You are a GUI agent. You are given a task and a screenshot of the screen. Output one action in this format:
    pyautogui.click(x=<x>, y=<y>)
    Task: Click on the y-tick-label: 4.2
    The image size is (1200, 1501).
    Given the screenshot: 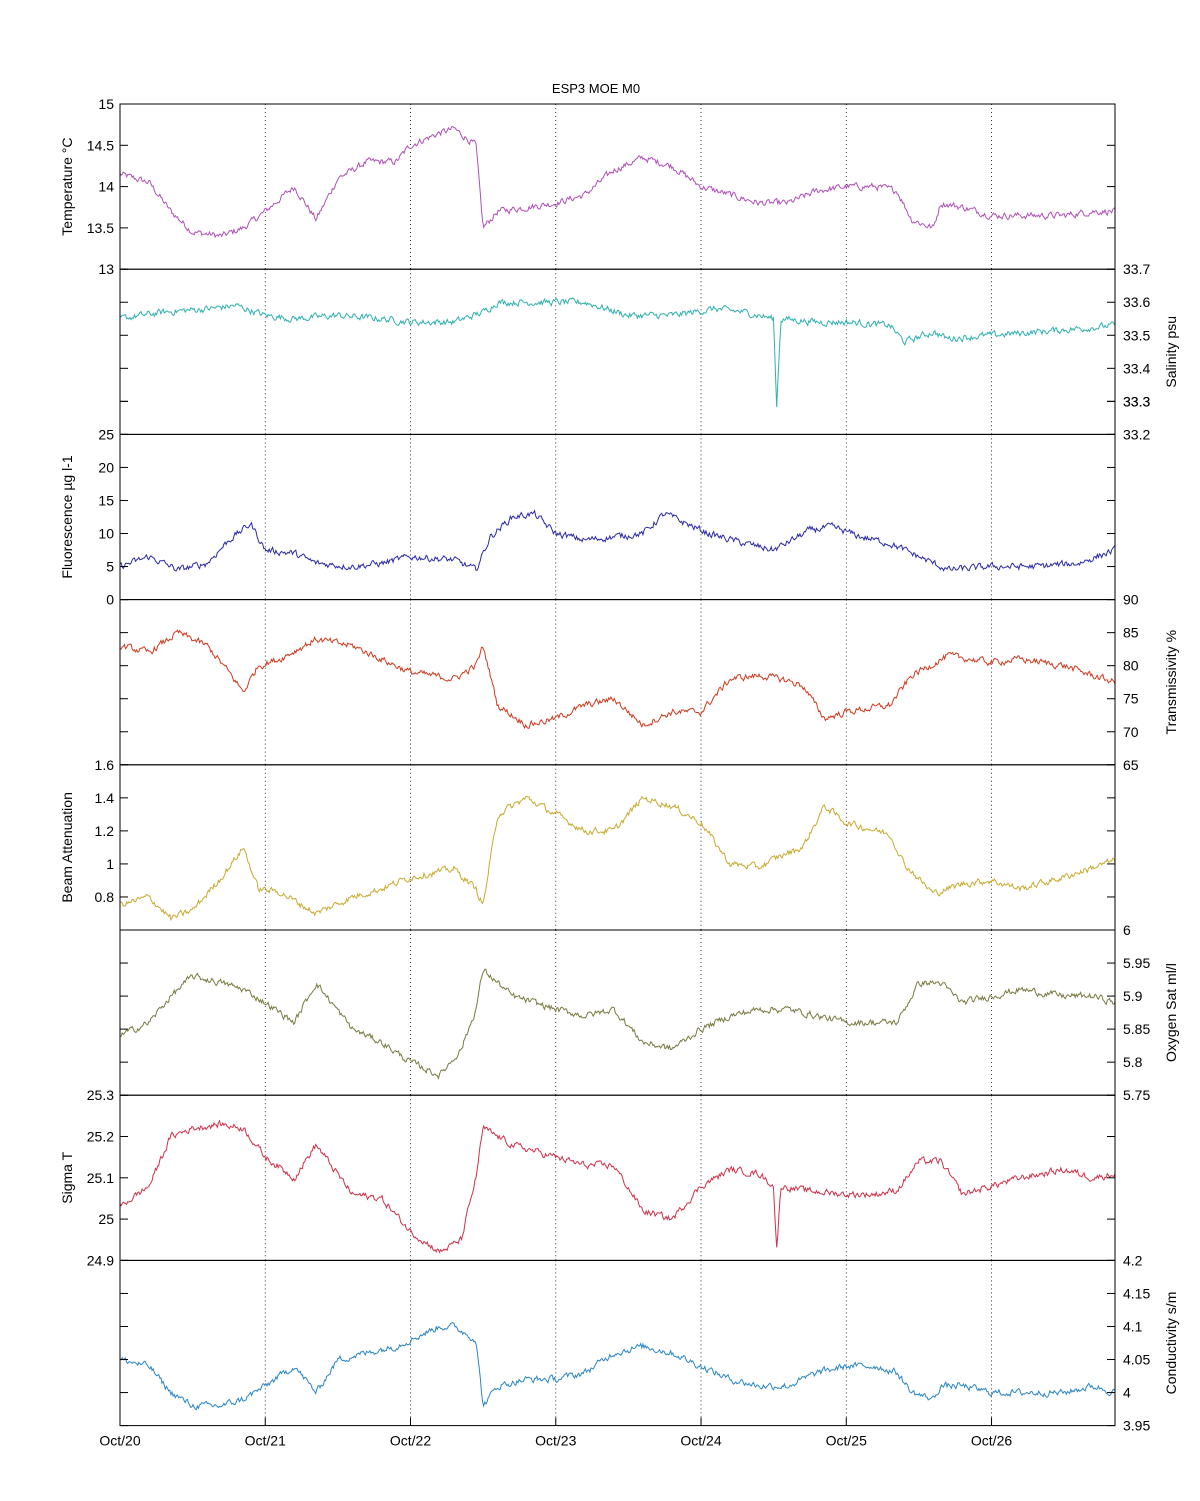 What is the action you would take?
    pyautogui.click(x=1133, y=1260)
    